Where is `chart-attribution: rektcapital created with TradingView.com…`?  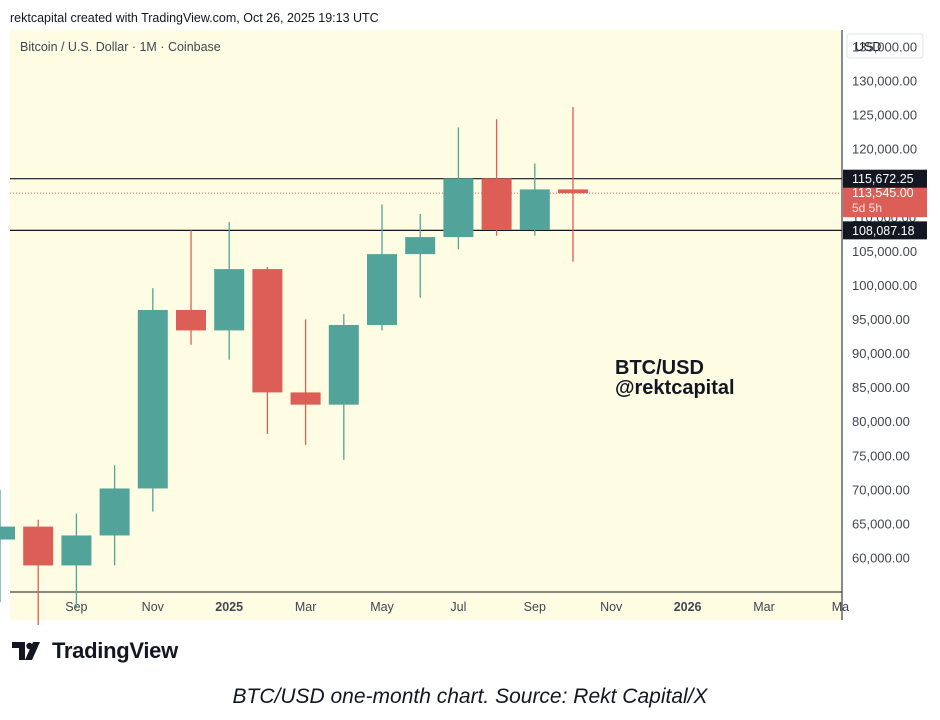 chart-attribution: rektcapital created with TradingView.com… is located at coordinates (194, 18).